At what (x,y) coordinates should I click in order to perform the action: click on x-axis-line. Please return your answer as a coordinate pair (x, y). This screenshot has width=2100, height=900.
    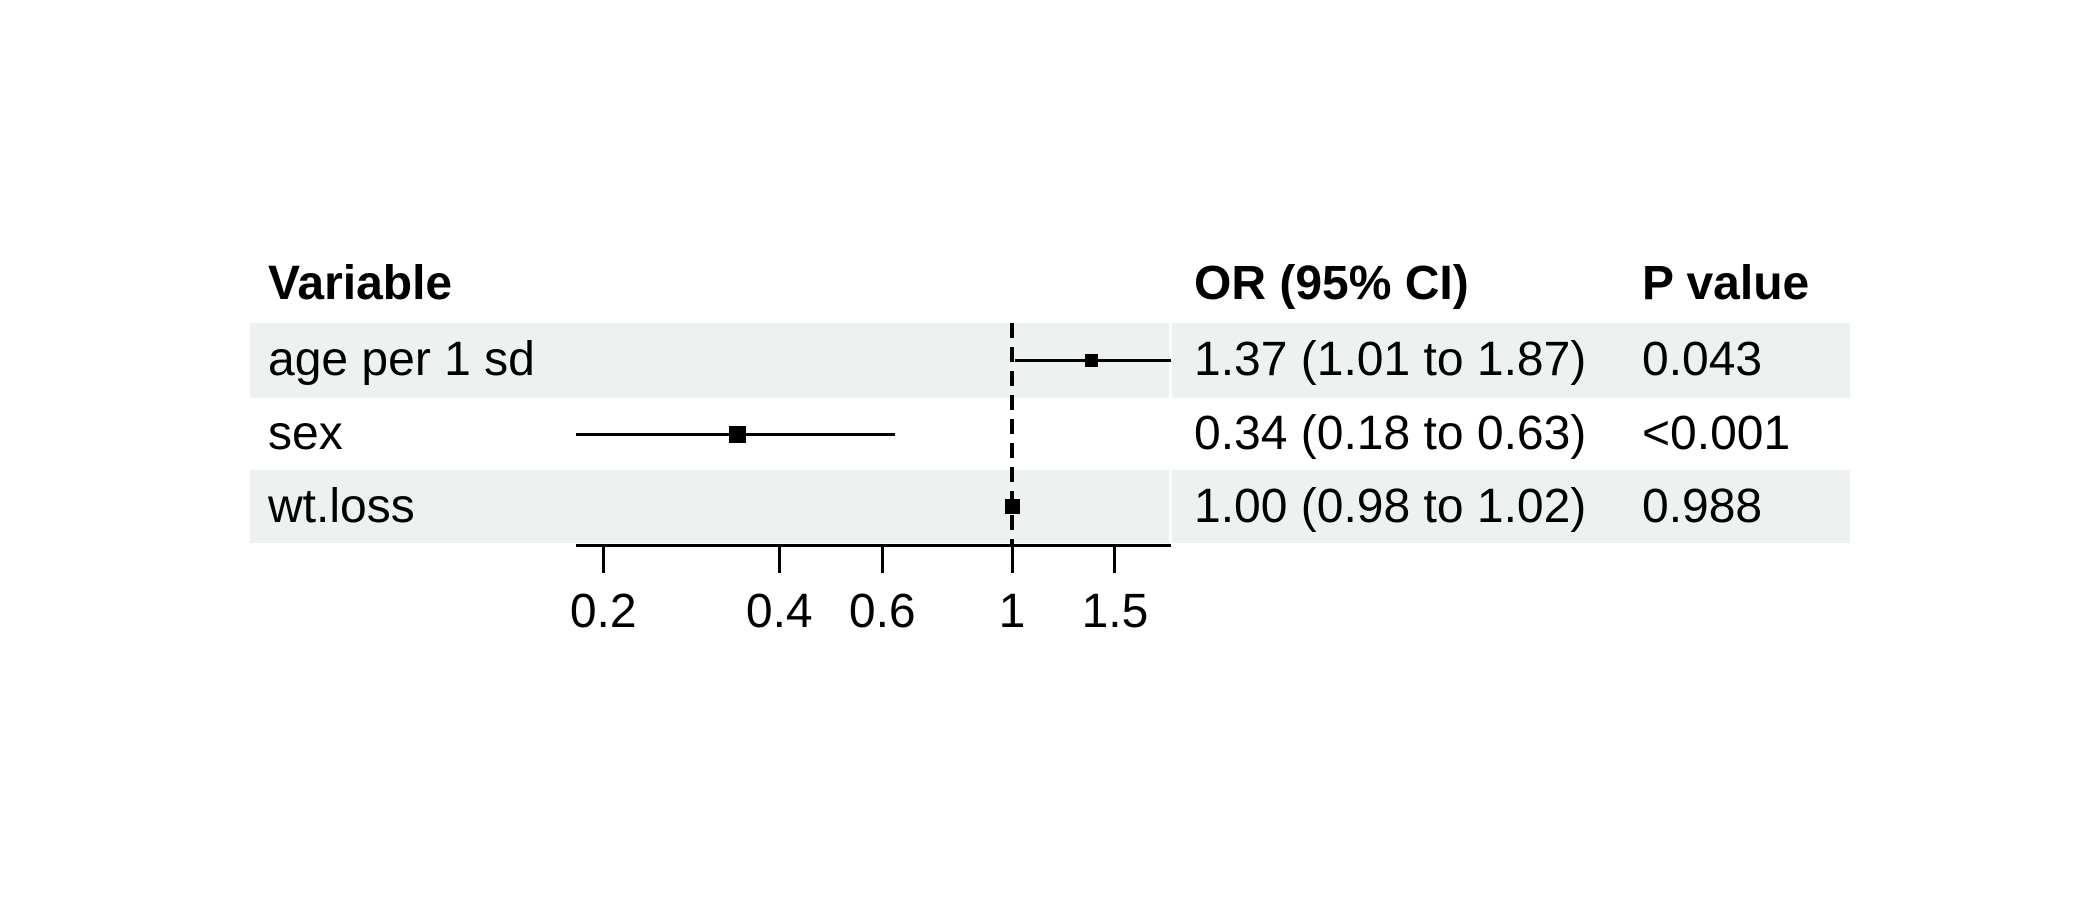
    Looking at the image, I should click on (873, 545).